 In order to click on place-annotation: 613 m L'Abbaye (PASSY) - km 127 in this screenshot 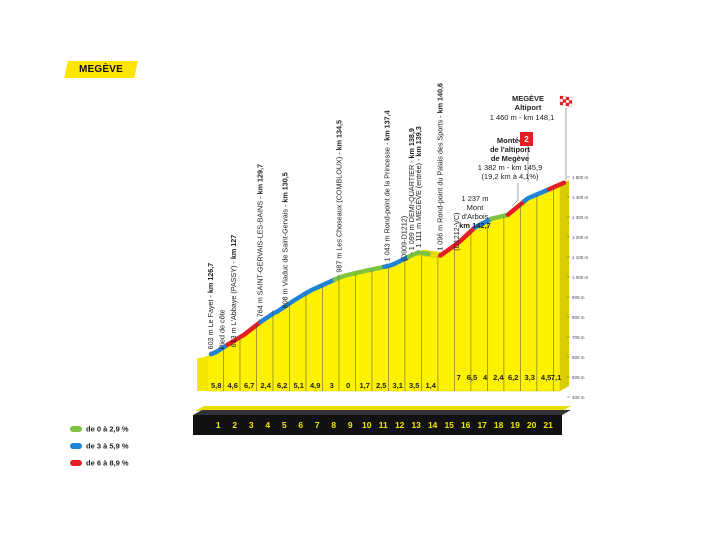, I will do `click(233, 291)`.